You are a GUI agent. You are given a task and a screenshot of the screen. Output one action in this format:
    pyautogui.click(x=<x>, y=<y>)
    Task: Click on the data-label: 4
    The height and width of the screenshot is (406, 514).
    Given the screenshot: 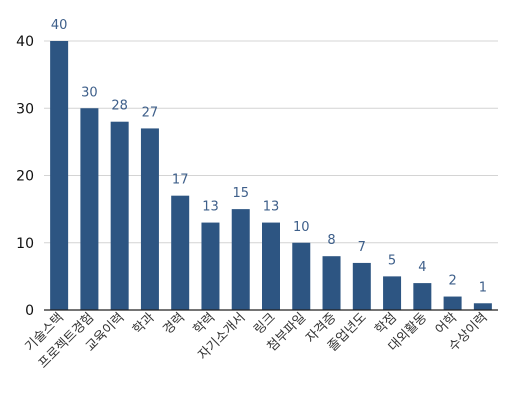 What is the action you would take?
    pyautogui.click(x=422, y=267)
    